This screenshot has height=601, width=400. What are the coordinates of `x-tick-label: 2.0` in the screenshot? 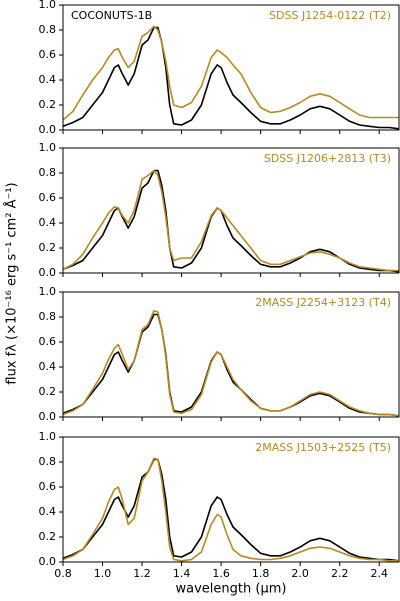 It's located at (300, 573).